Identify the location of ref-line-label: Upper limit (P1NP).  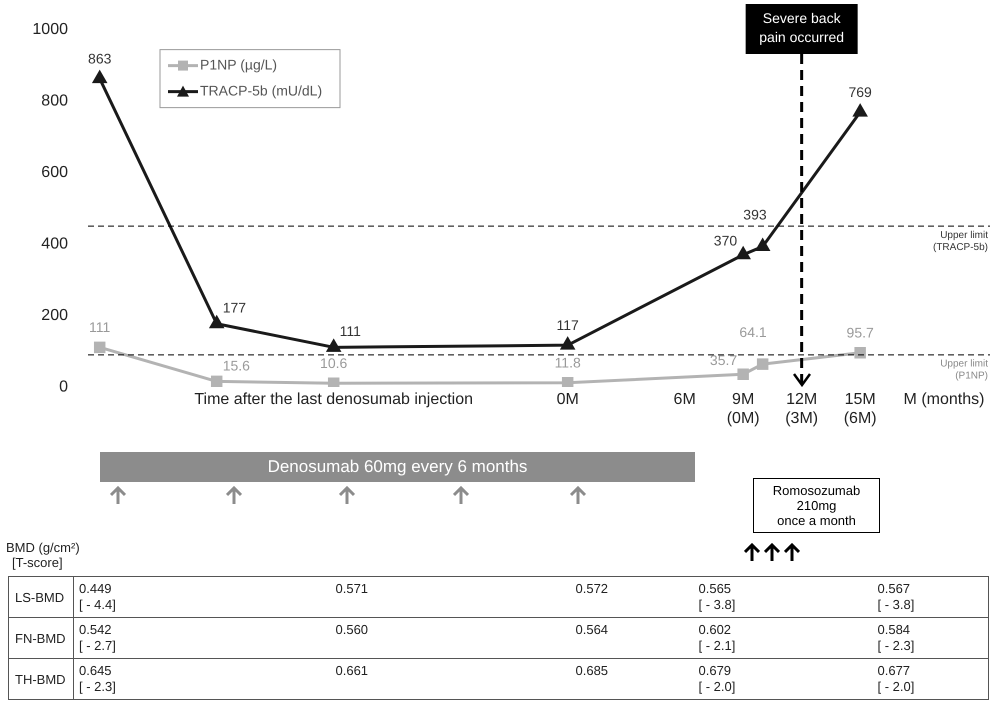
(964, 370).